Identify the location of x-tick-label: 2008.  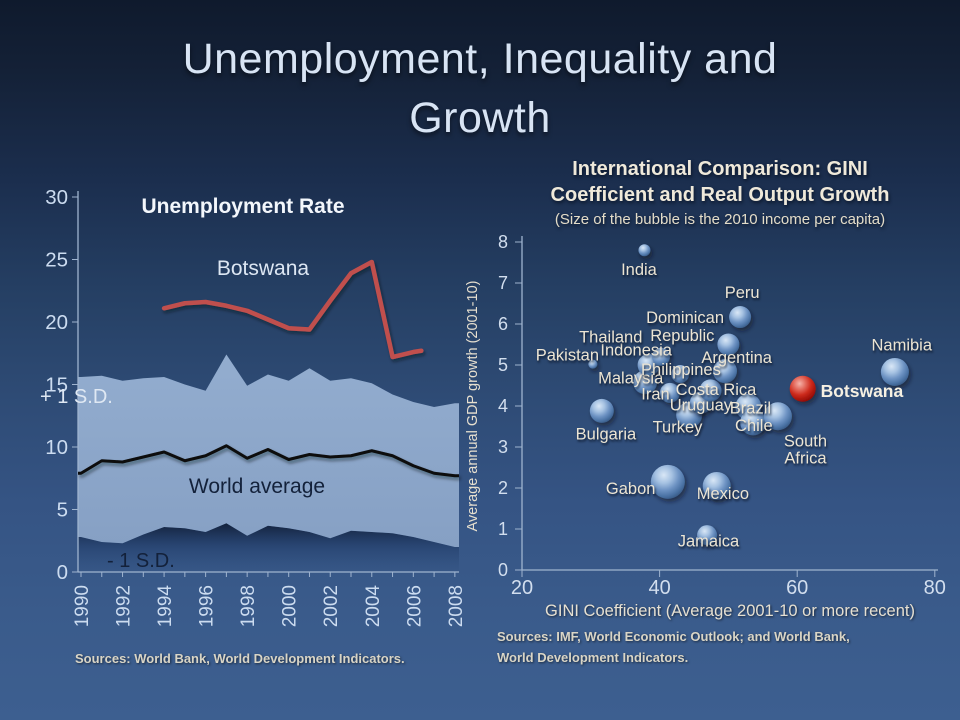
(456, 606).